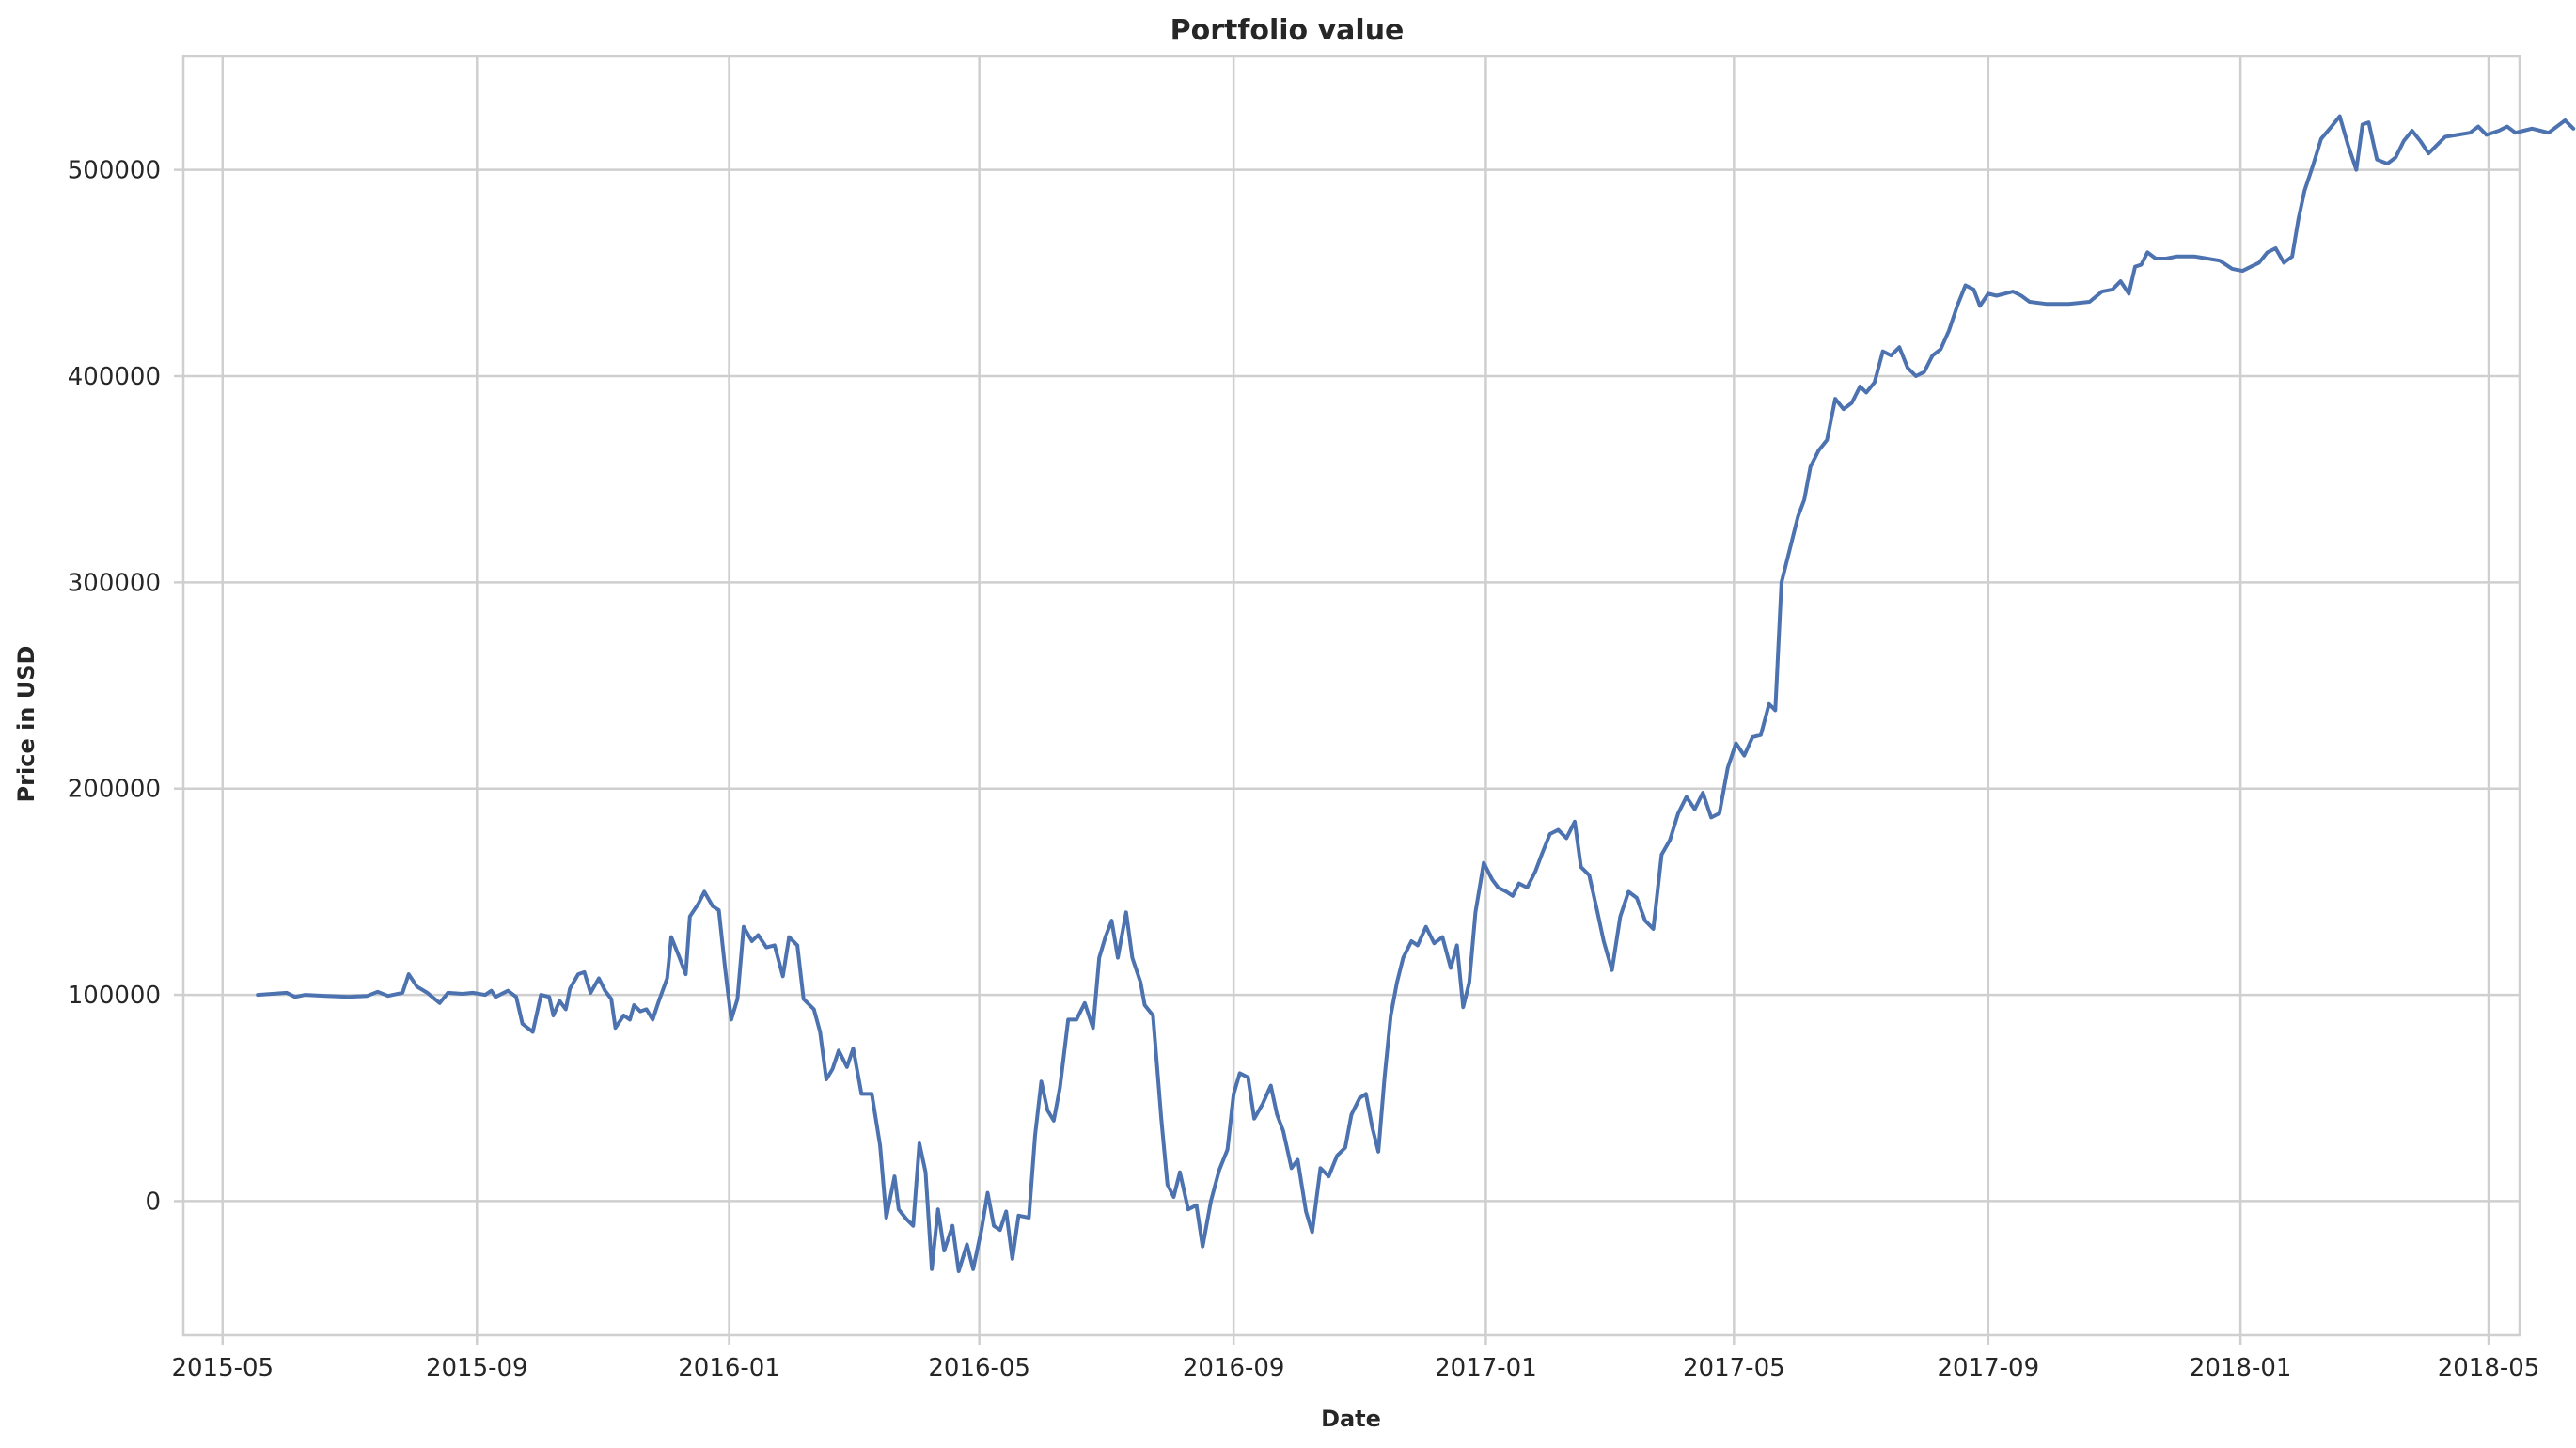  Describe the element at coordinates (979, 1368) in the screenshot. I see `x-tick-label: 2016-05` at that location.